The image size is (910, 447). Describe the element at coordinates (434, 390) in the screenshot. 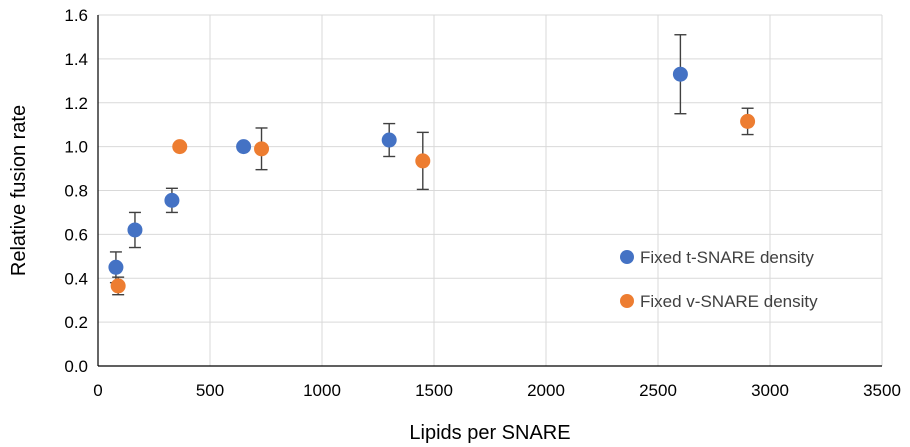

I see `x-tick-label: 1500` at that location.